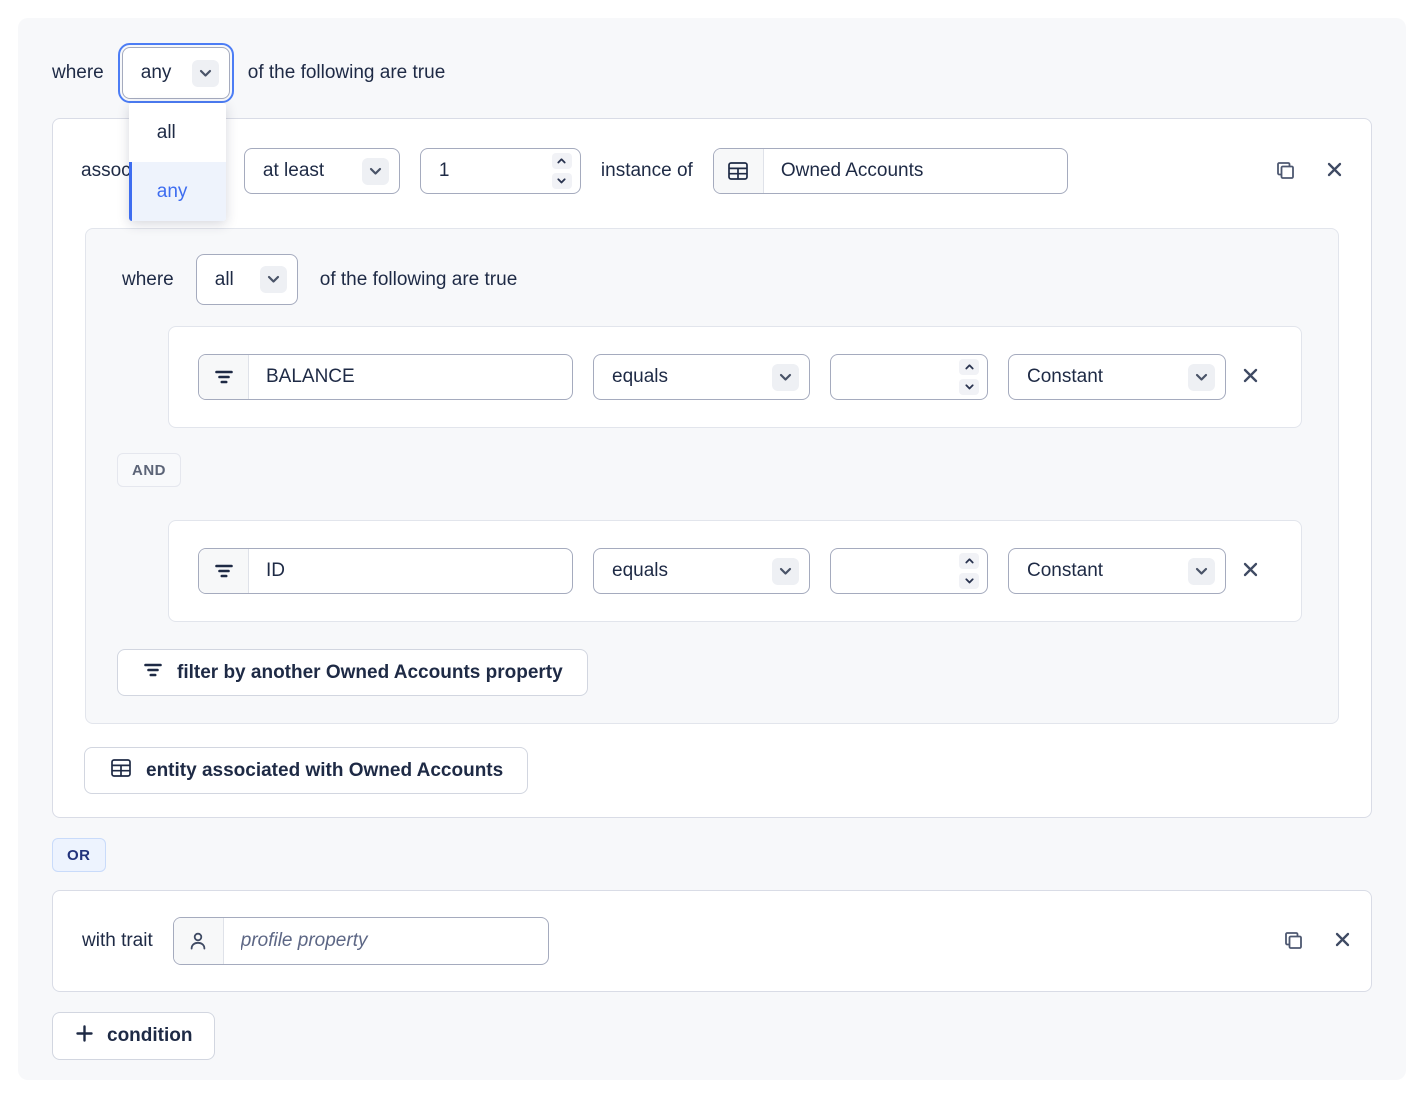 The height and width of the screenshot is (1098, 1424). I want to click on instance-count-input, so click(486, 171).